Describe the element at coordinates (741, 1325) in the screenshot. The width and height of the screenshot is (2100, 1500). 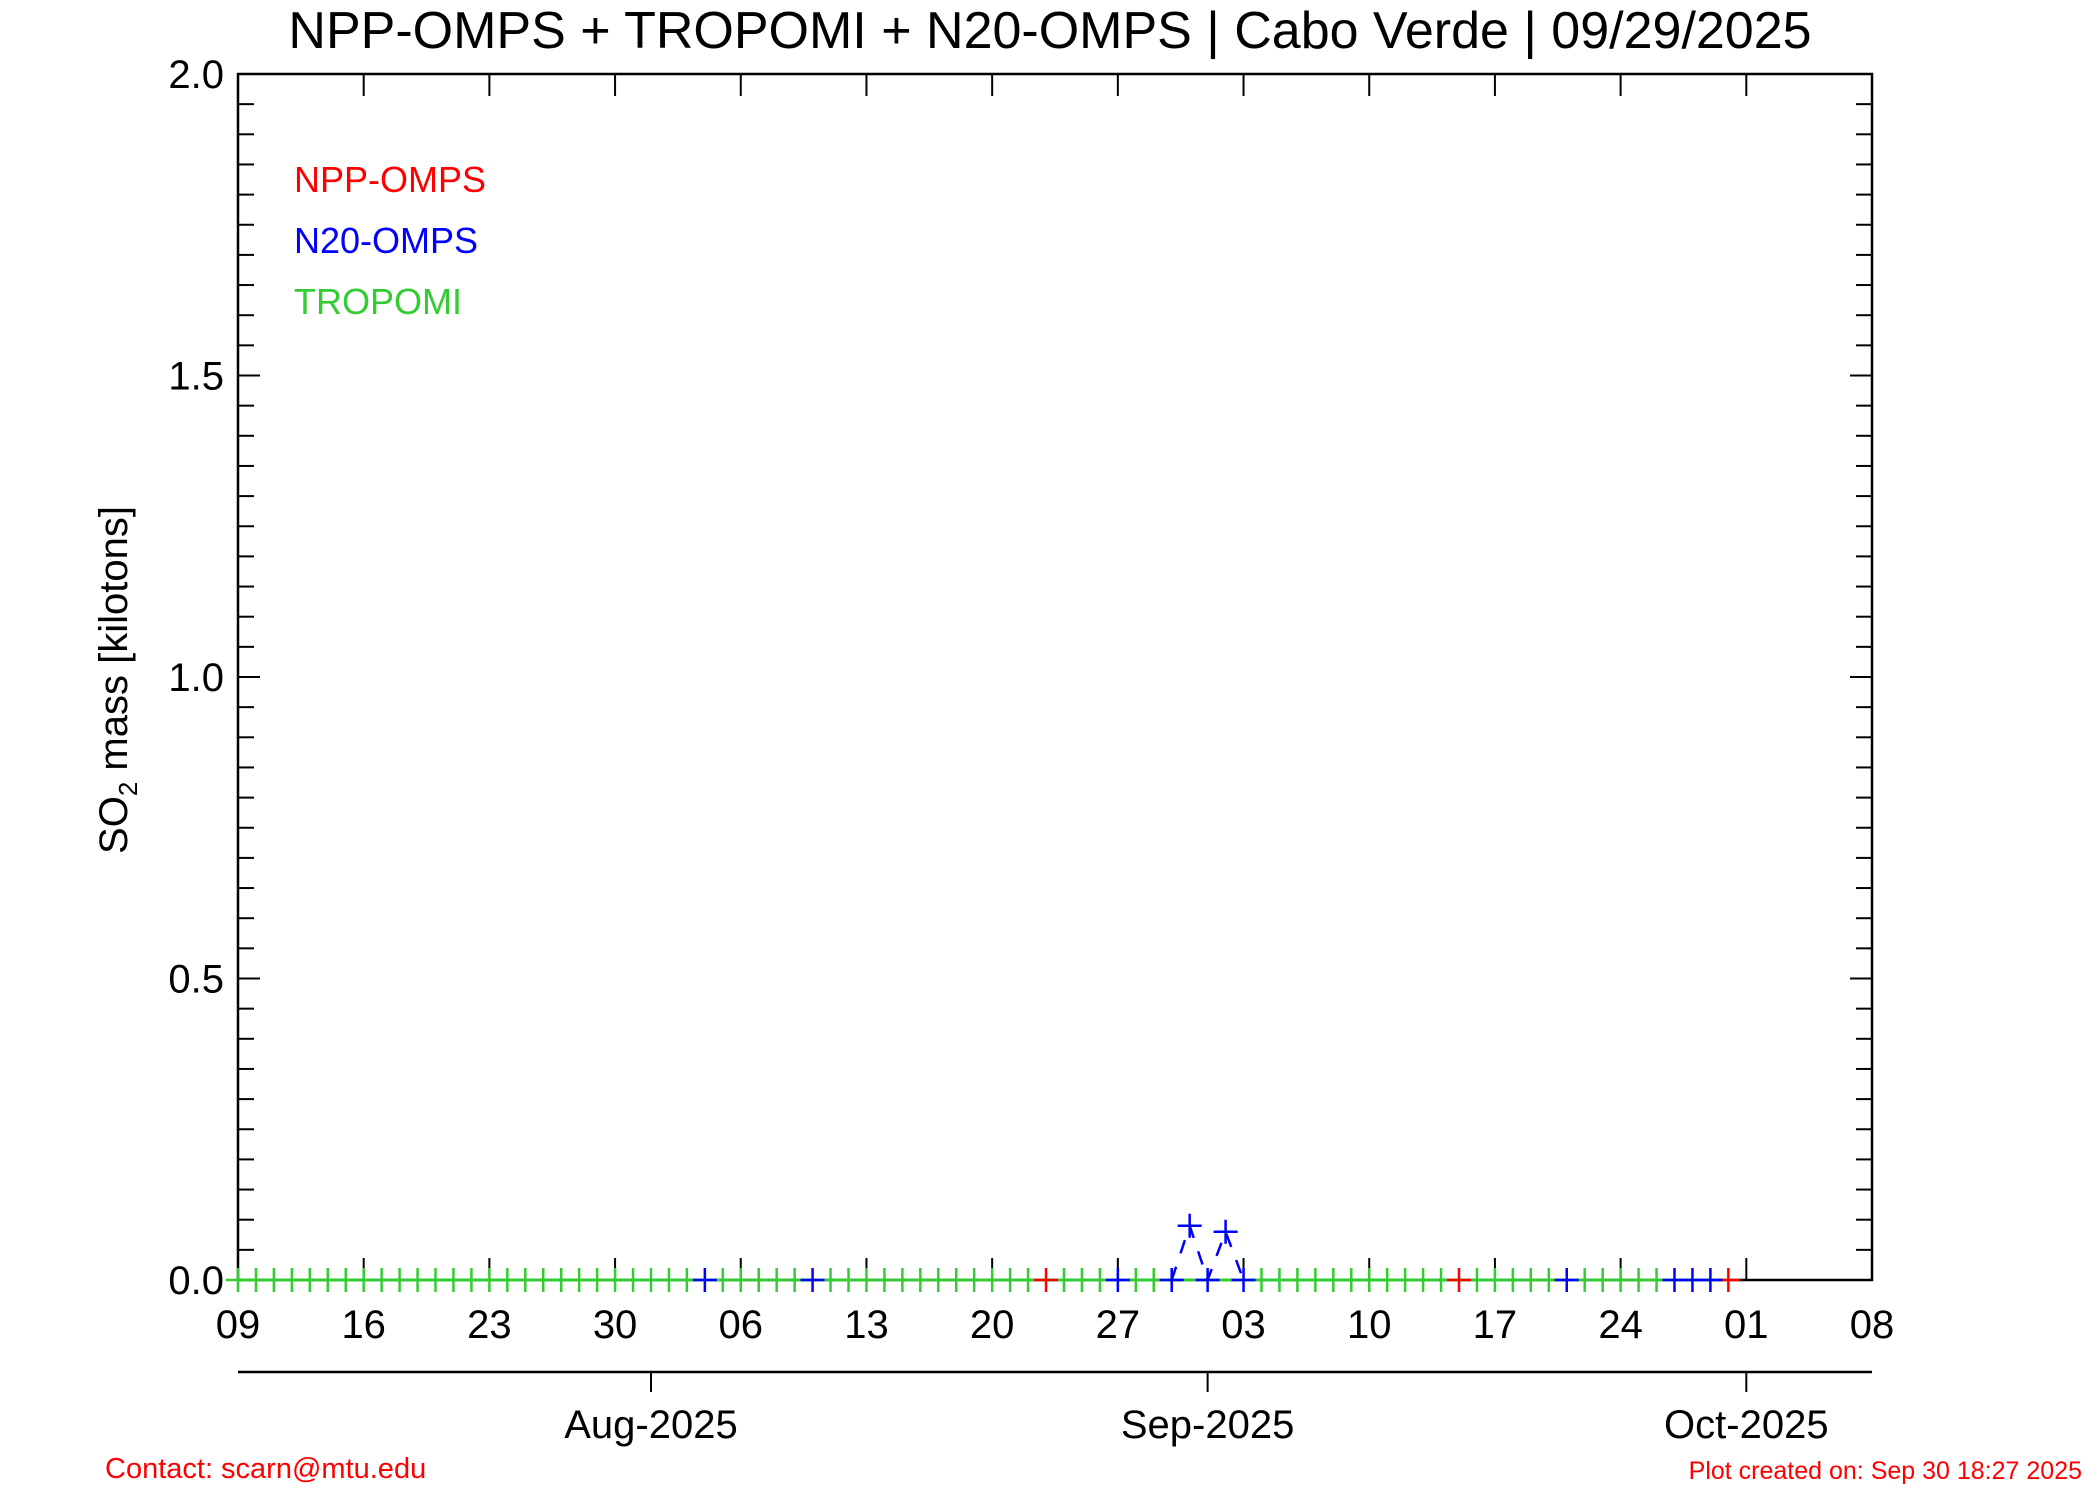
I see `x-tick-label: 06` at that location.